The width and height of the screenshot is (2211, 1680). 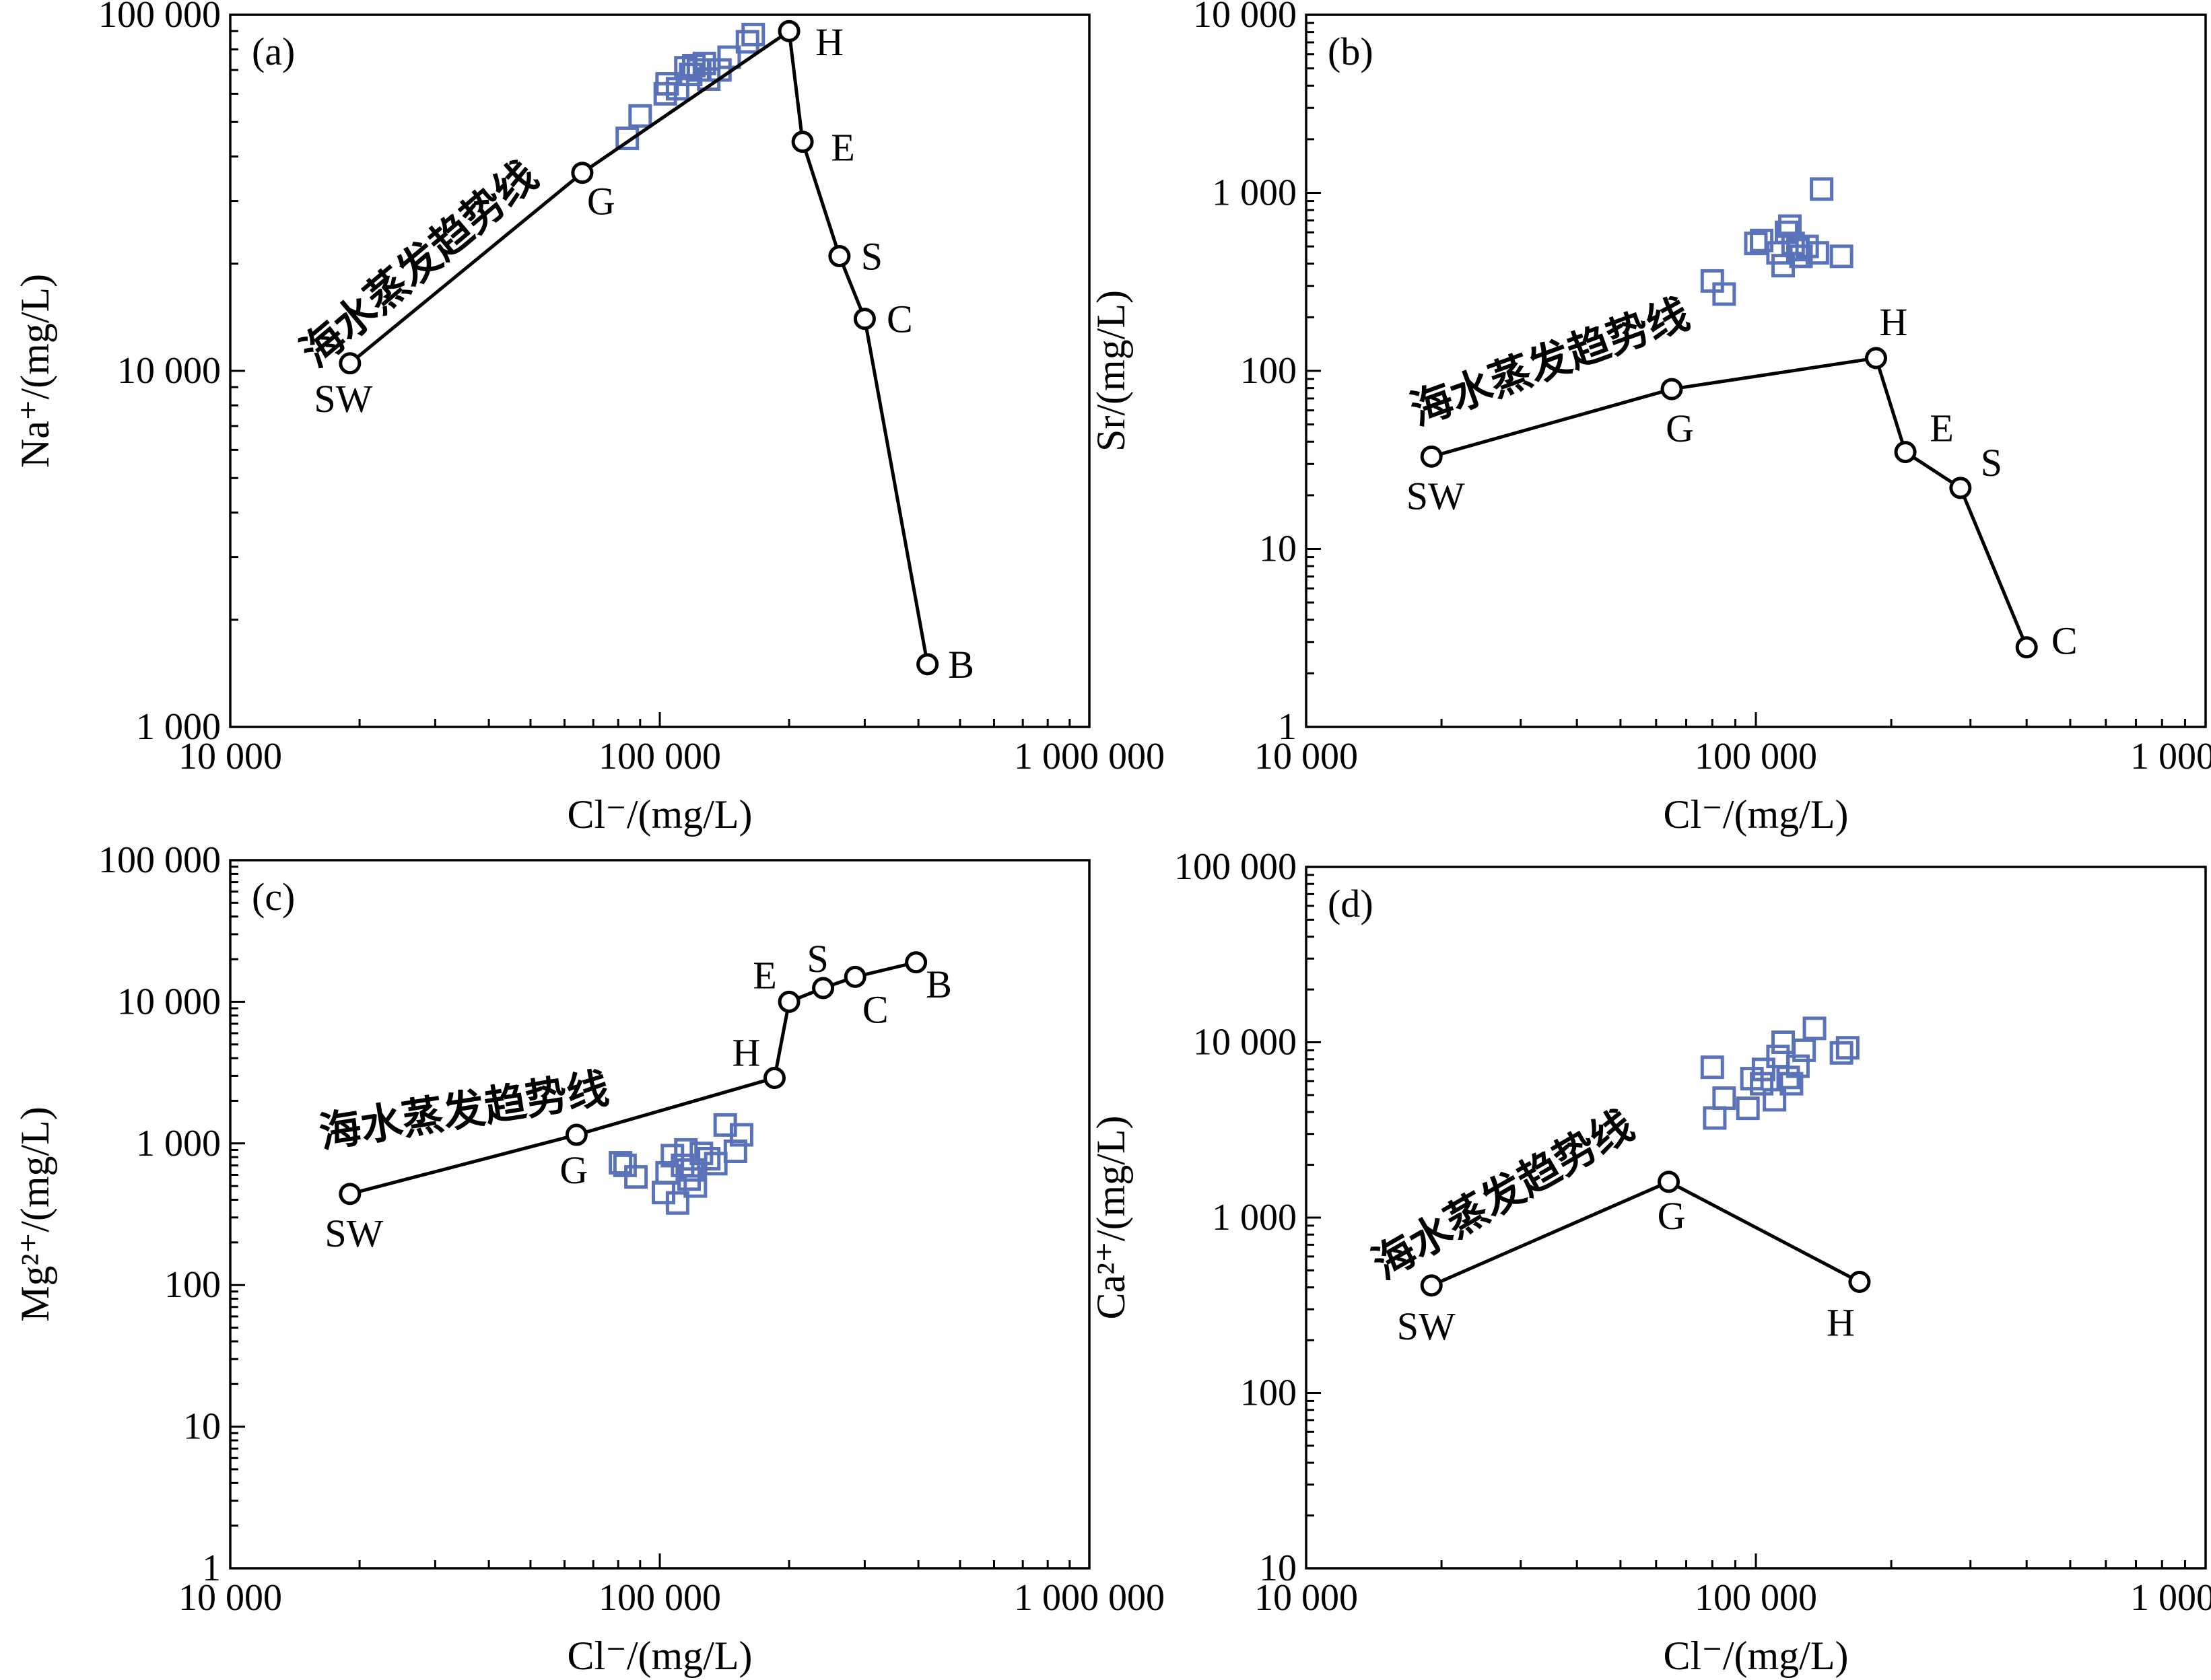 What do you see at coordinates (273, 897) in the screenshot?
I see `panel-label: (c)` at bounding box center [273, 897].